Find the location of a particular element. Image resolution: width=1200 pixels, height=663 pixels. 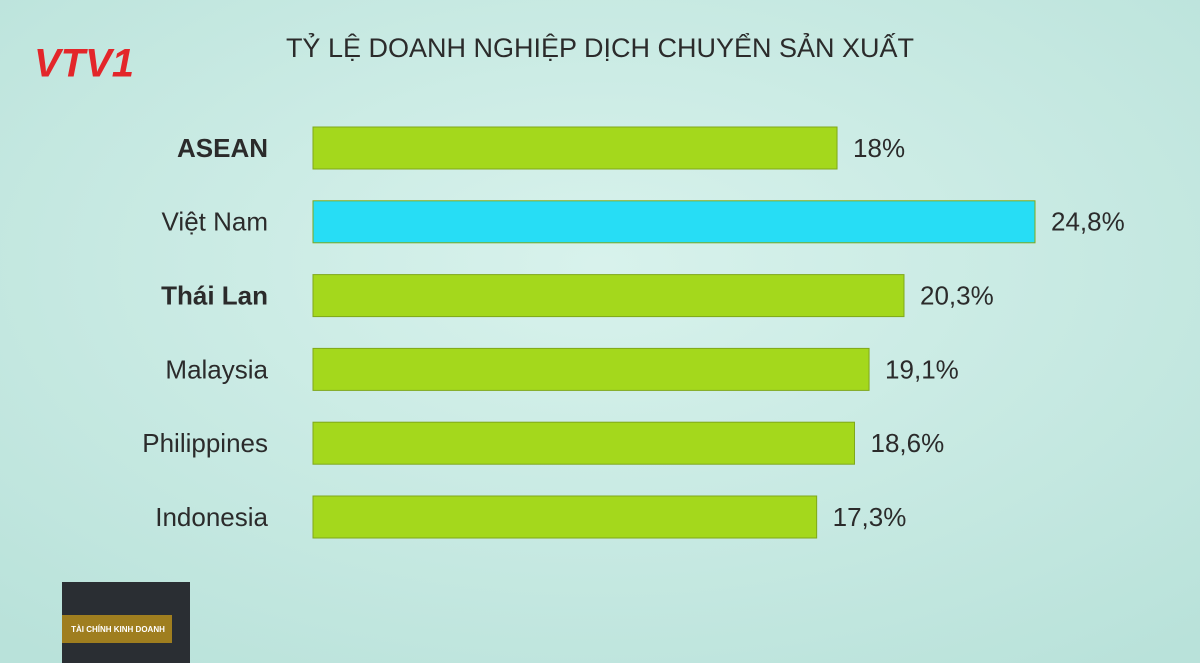

value-label: 24,8% is located at coordinates (1088, 222).